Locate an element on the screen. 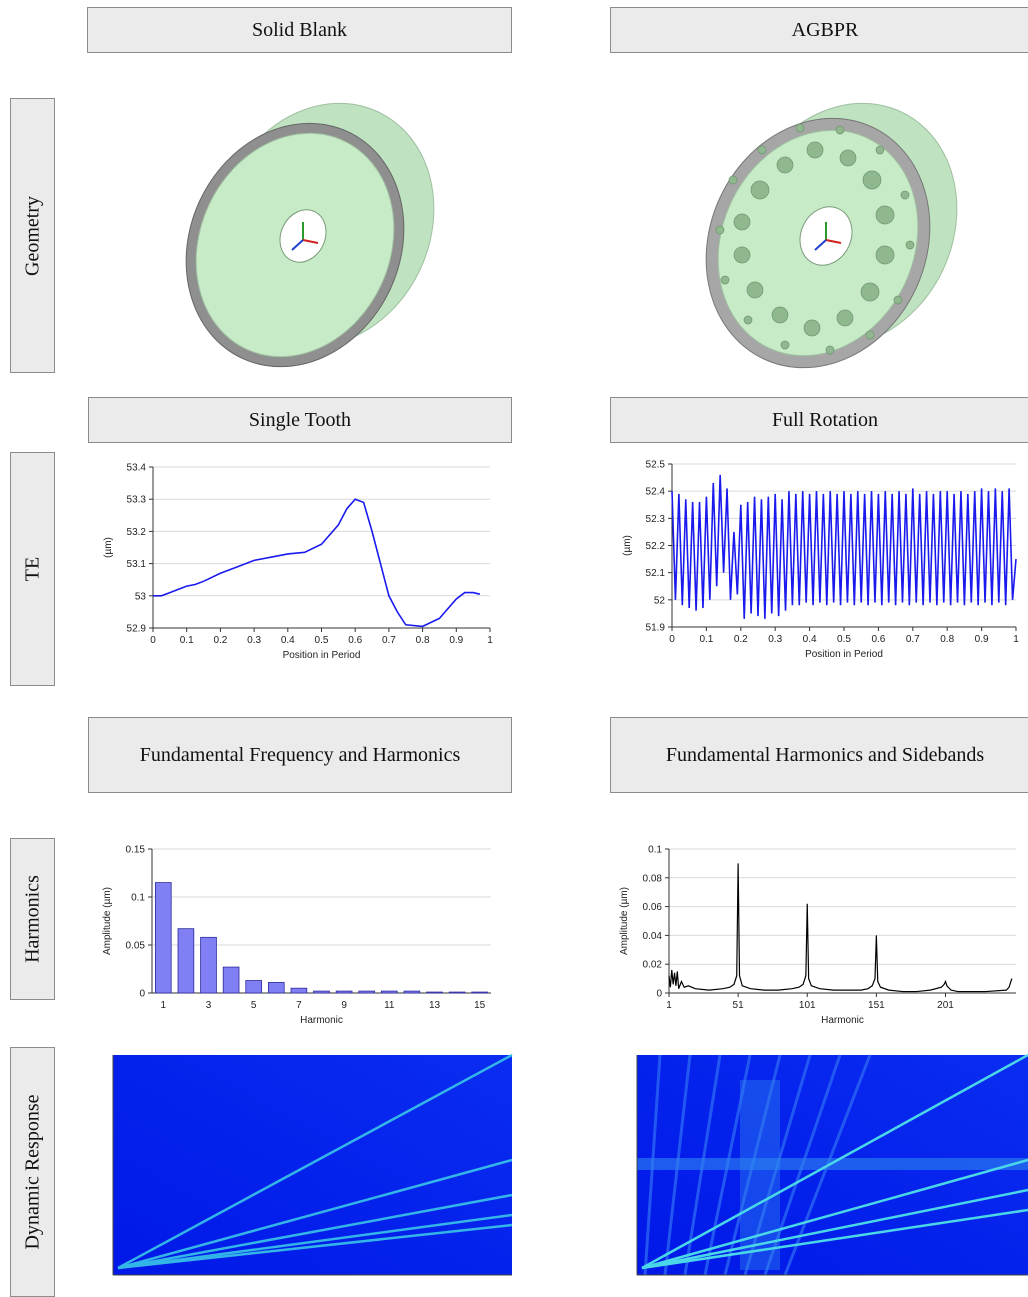 The image size is (1028, 1297). y-tick-label: 53.1 is located at coordinates (137, 564).